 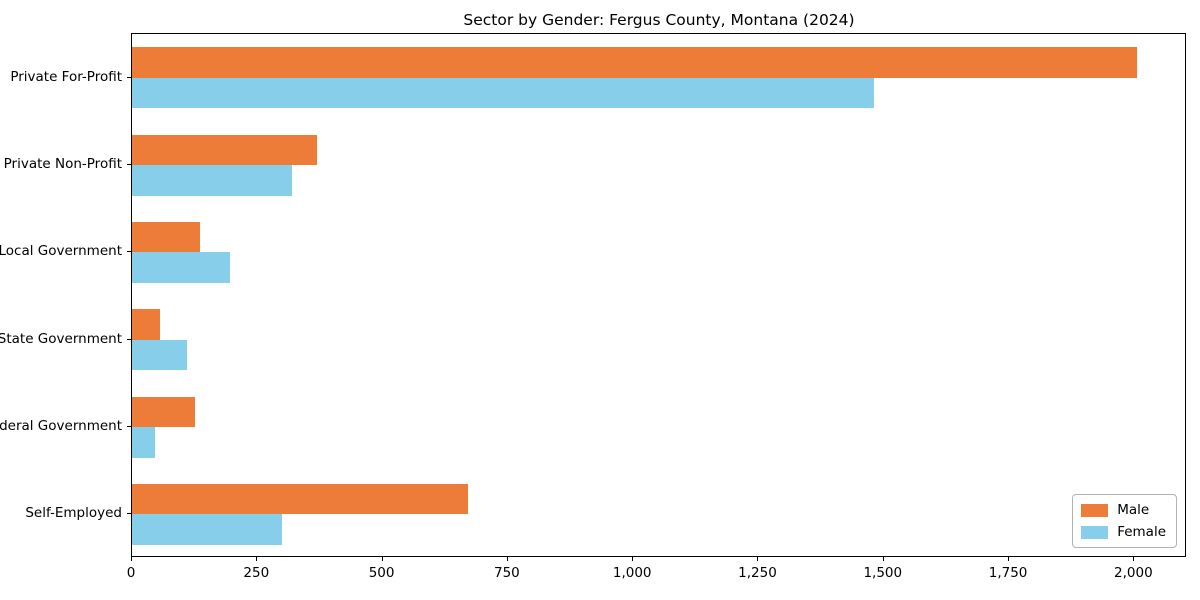 I want to click on category-label-state-government: State Government, so click(x=61, y=338).